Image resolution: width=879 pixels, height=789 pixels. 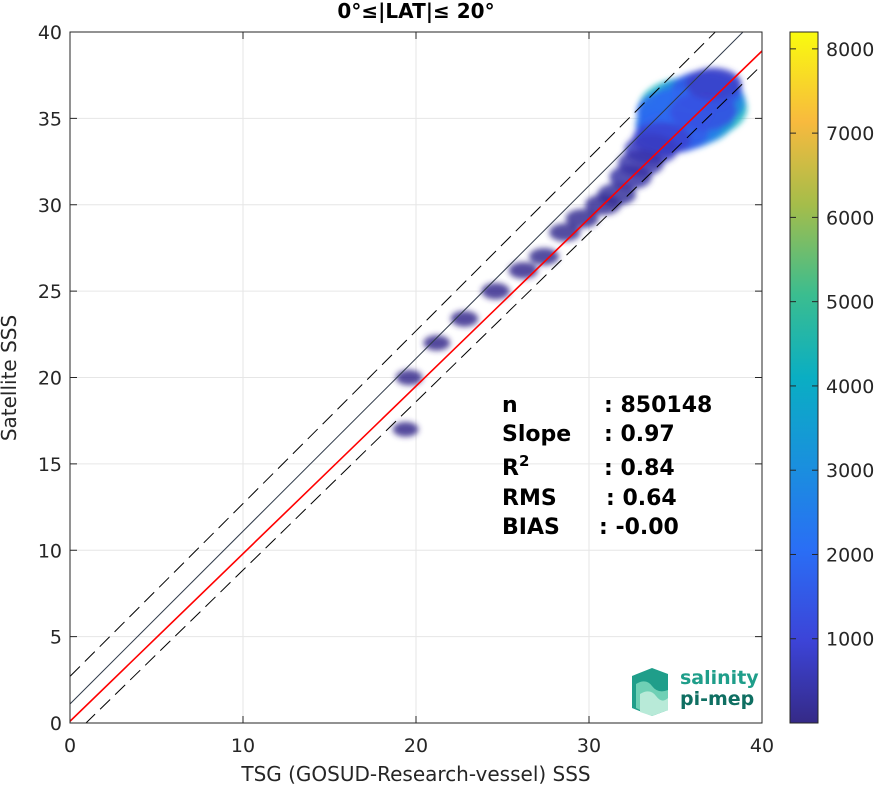 What do you see at coordinates (50, 292) in the screenshot?
I see `y-tick-label: 25` at bounding box center [50, 292].